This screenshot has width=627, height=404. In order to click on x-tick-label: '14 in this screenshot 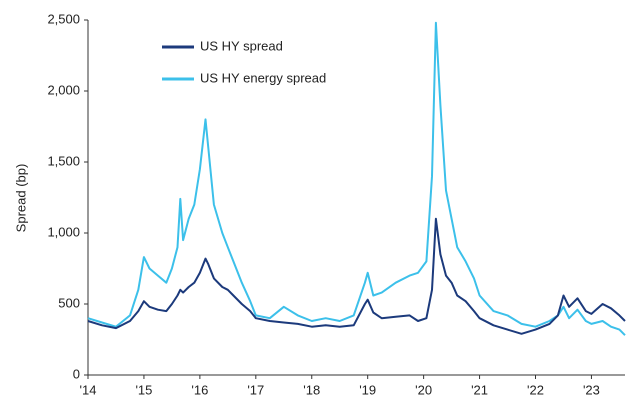, I will do `click(88, 389)`.